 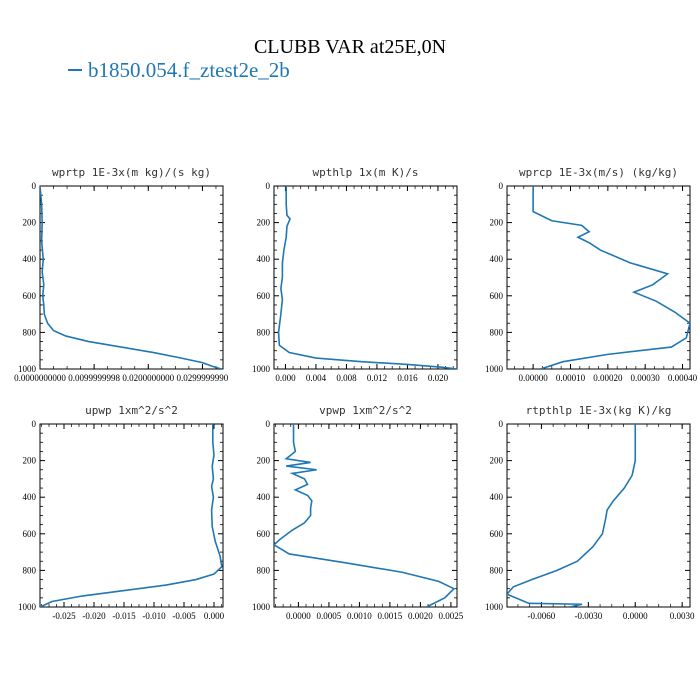 I want to click on x-tick-label: 0.0000000000, so click(x=40, y=378).